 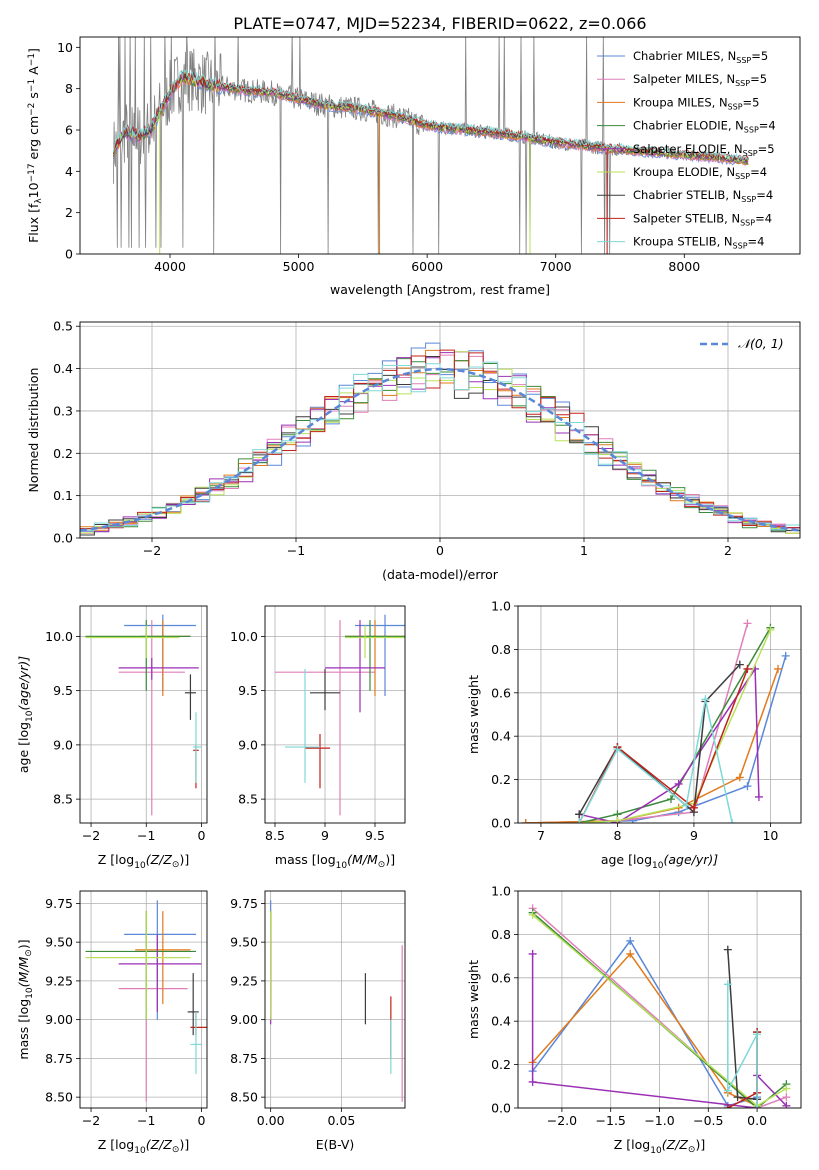 What do you see at coordinates (63, 410) in the screenshot?
I see `y-tick-label: 0.3` at bounding box center [63, 410].